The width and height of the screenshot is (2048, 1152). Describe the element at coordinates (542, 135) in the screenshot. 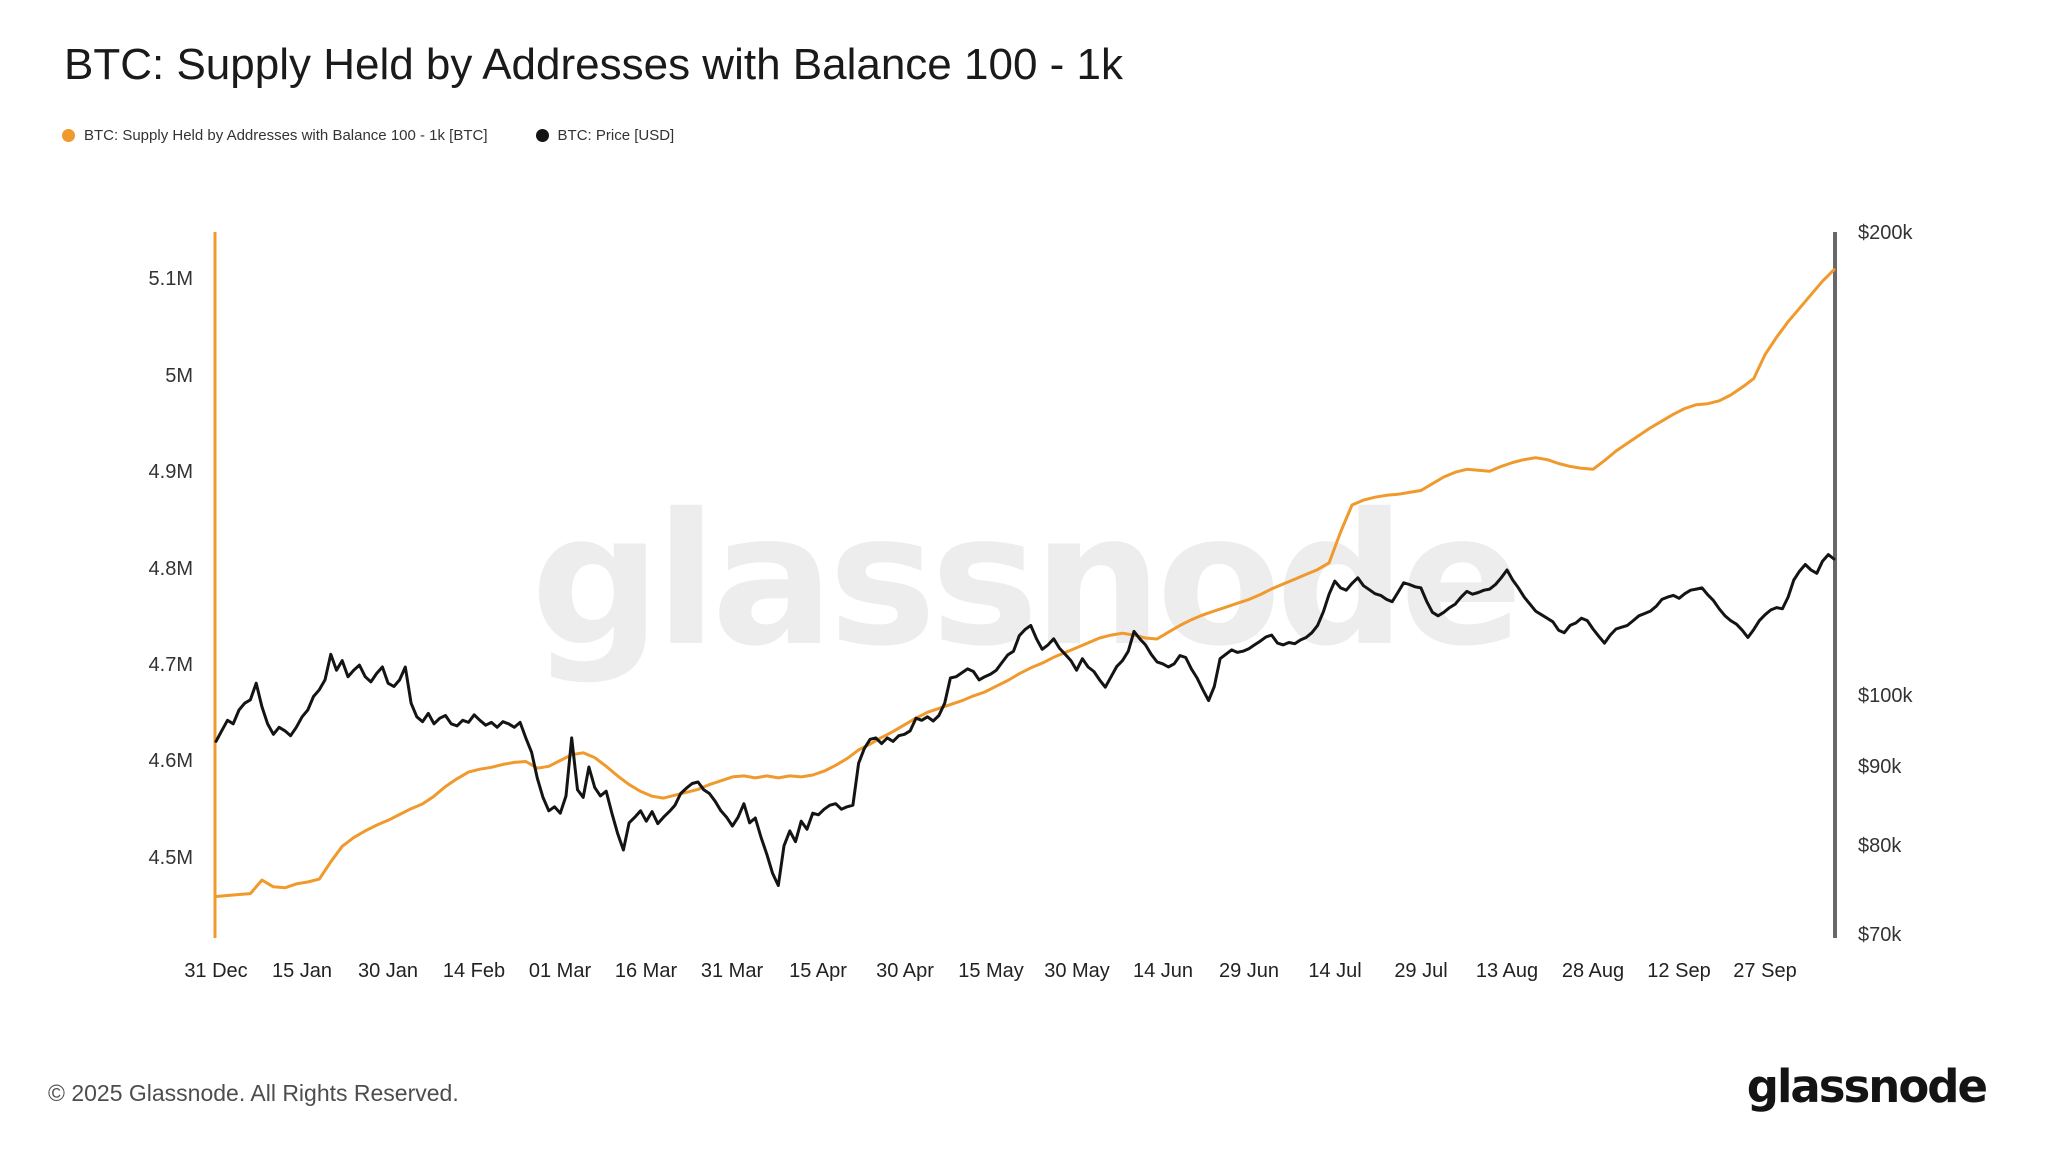

I see `legend-swatch-price-icon` at that location.